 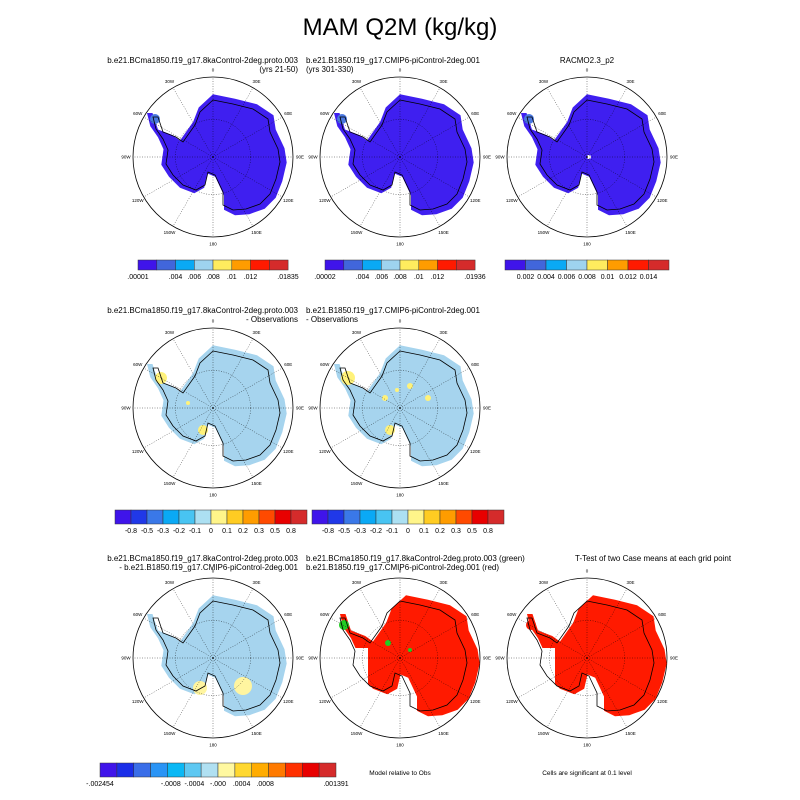 I want to click on colorbar-tick-label: -.0008, so click(x=171, y=784).